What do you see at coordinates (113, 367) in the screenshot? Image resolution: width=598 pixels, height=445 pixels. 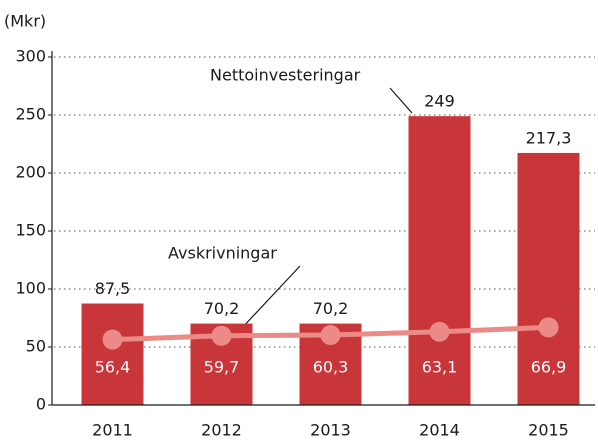 I see `line-value-label: 56,4` at bounding box center [113, 367].